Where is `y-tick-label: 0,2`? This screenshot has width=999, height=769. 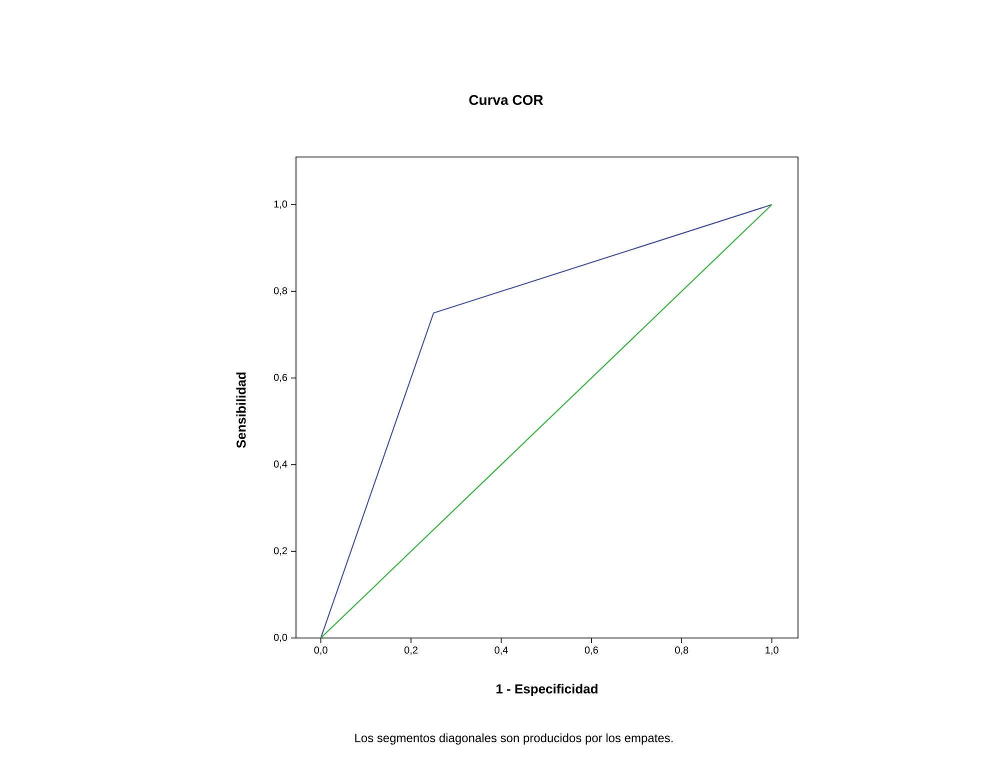 y-tick-label: 0,2 is located at coordinates (280, 551).